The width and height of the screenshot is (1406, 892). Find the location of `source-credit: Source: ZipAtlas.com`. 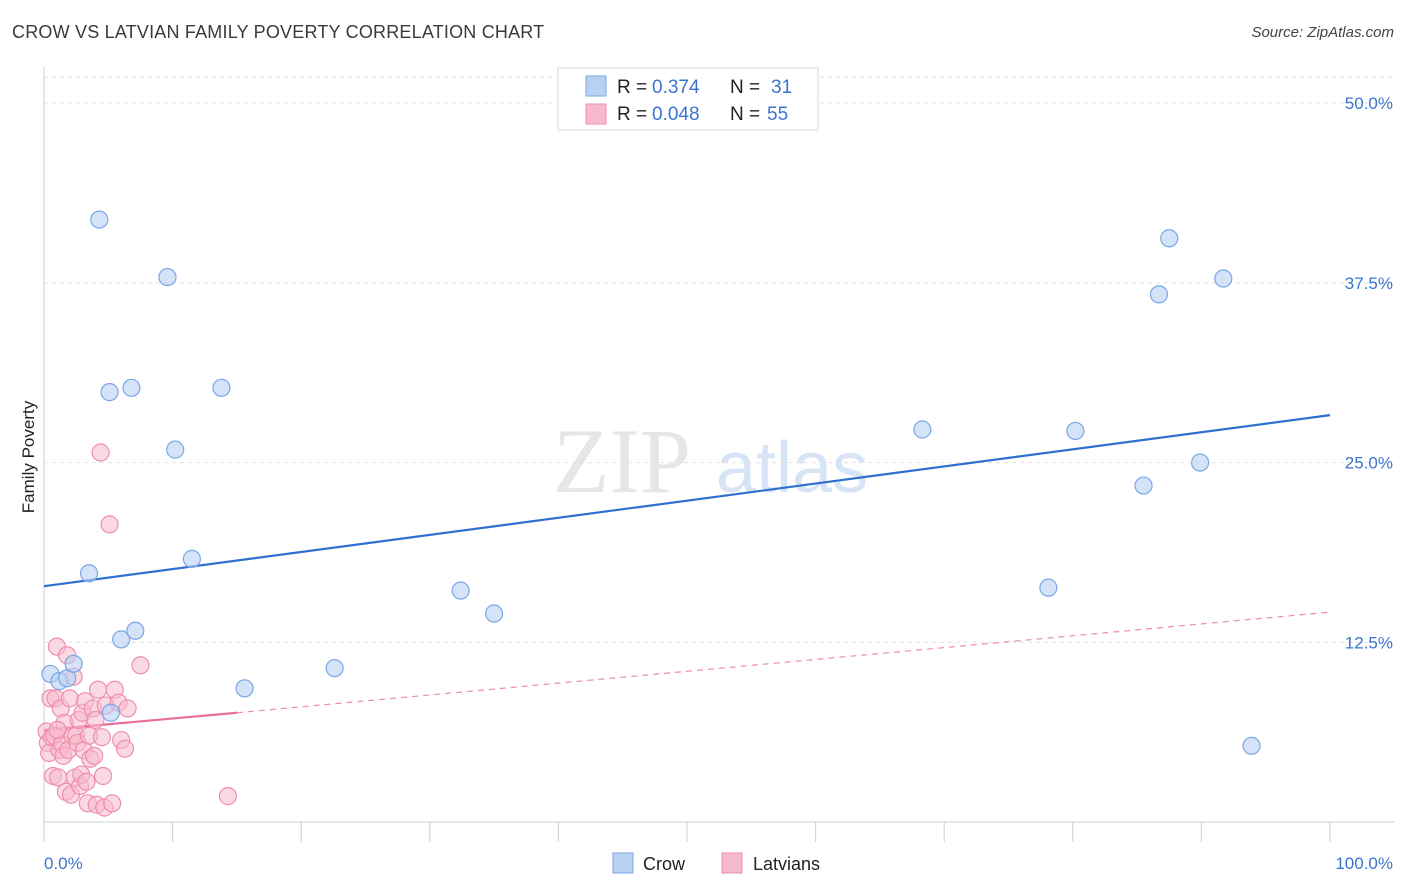

source-credit: Source: ZipAtlas.com is located at coordinates (1322, 32).